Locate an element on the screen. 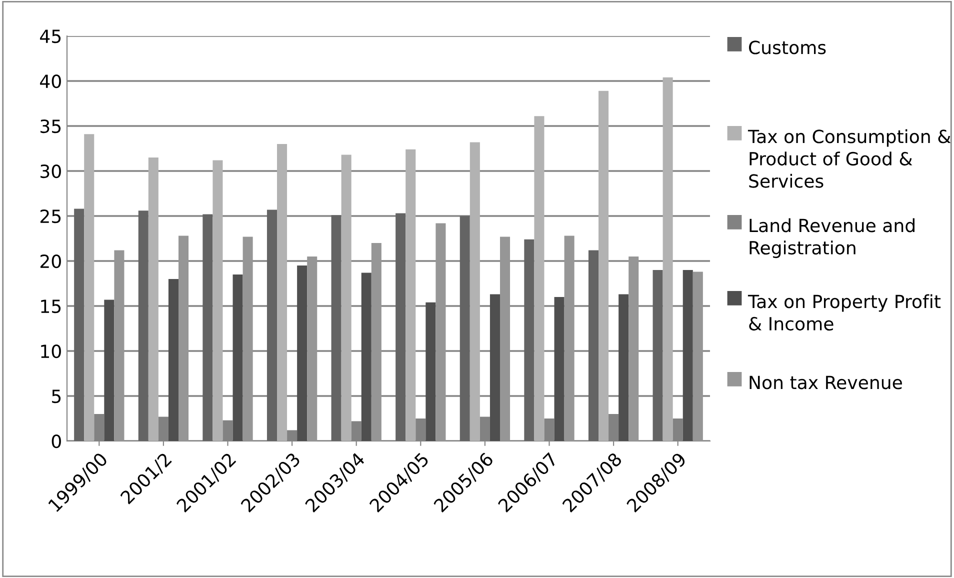 The height and width of the screenshot is (578, 954). y-tick-label: 25 is located at coordinates (50, 216).